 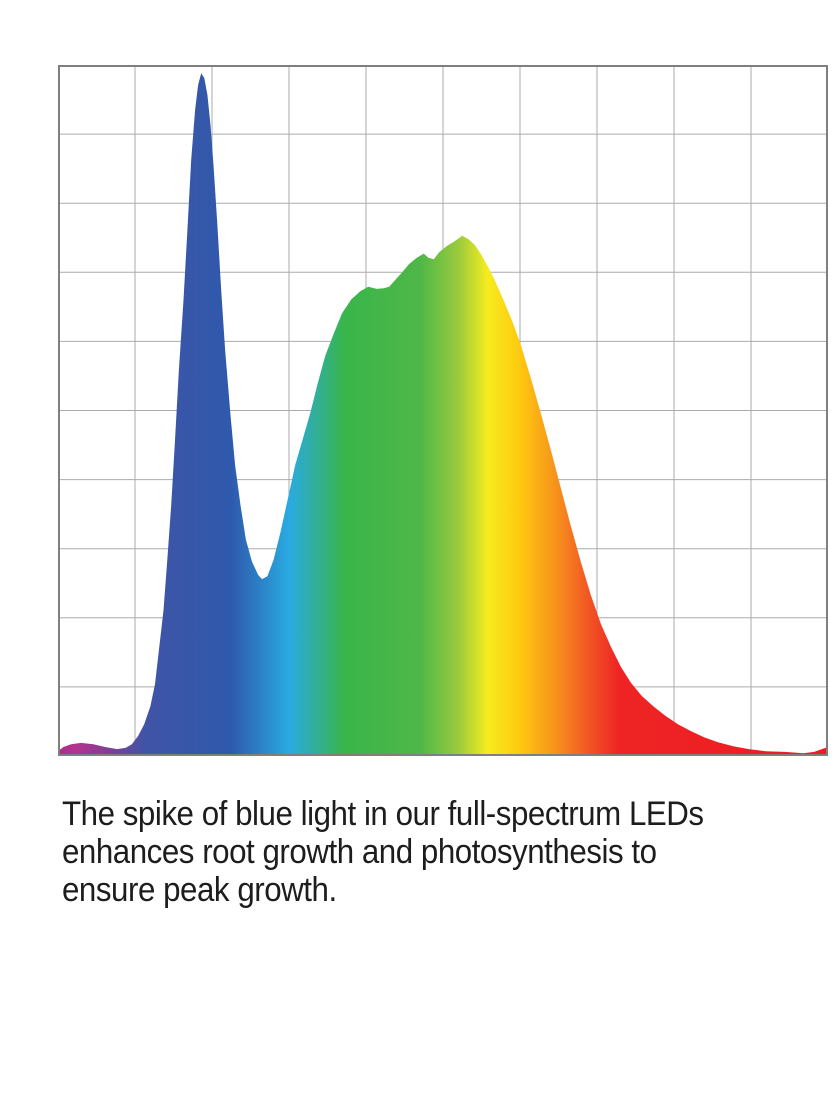 I want to click on caption-line: ensure peak growth., so click(x=199, y=890).